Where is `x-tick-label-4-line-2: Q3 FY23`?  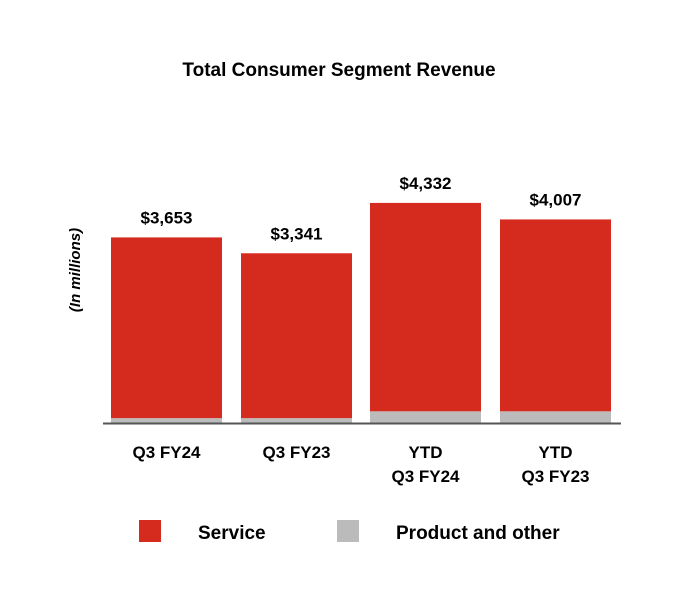
x-tick-label-4-line-2: Q3 FY23 is located at coordinates (555, 476).